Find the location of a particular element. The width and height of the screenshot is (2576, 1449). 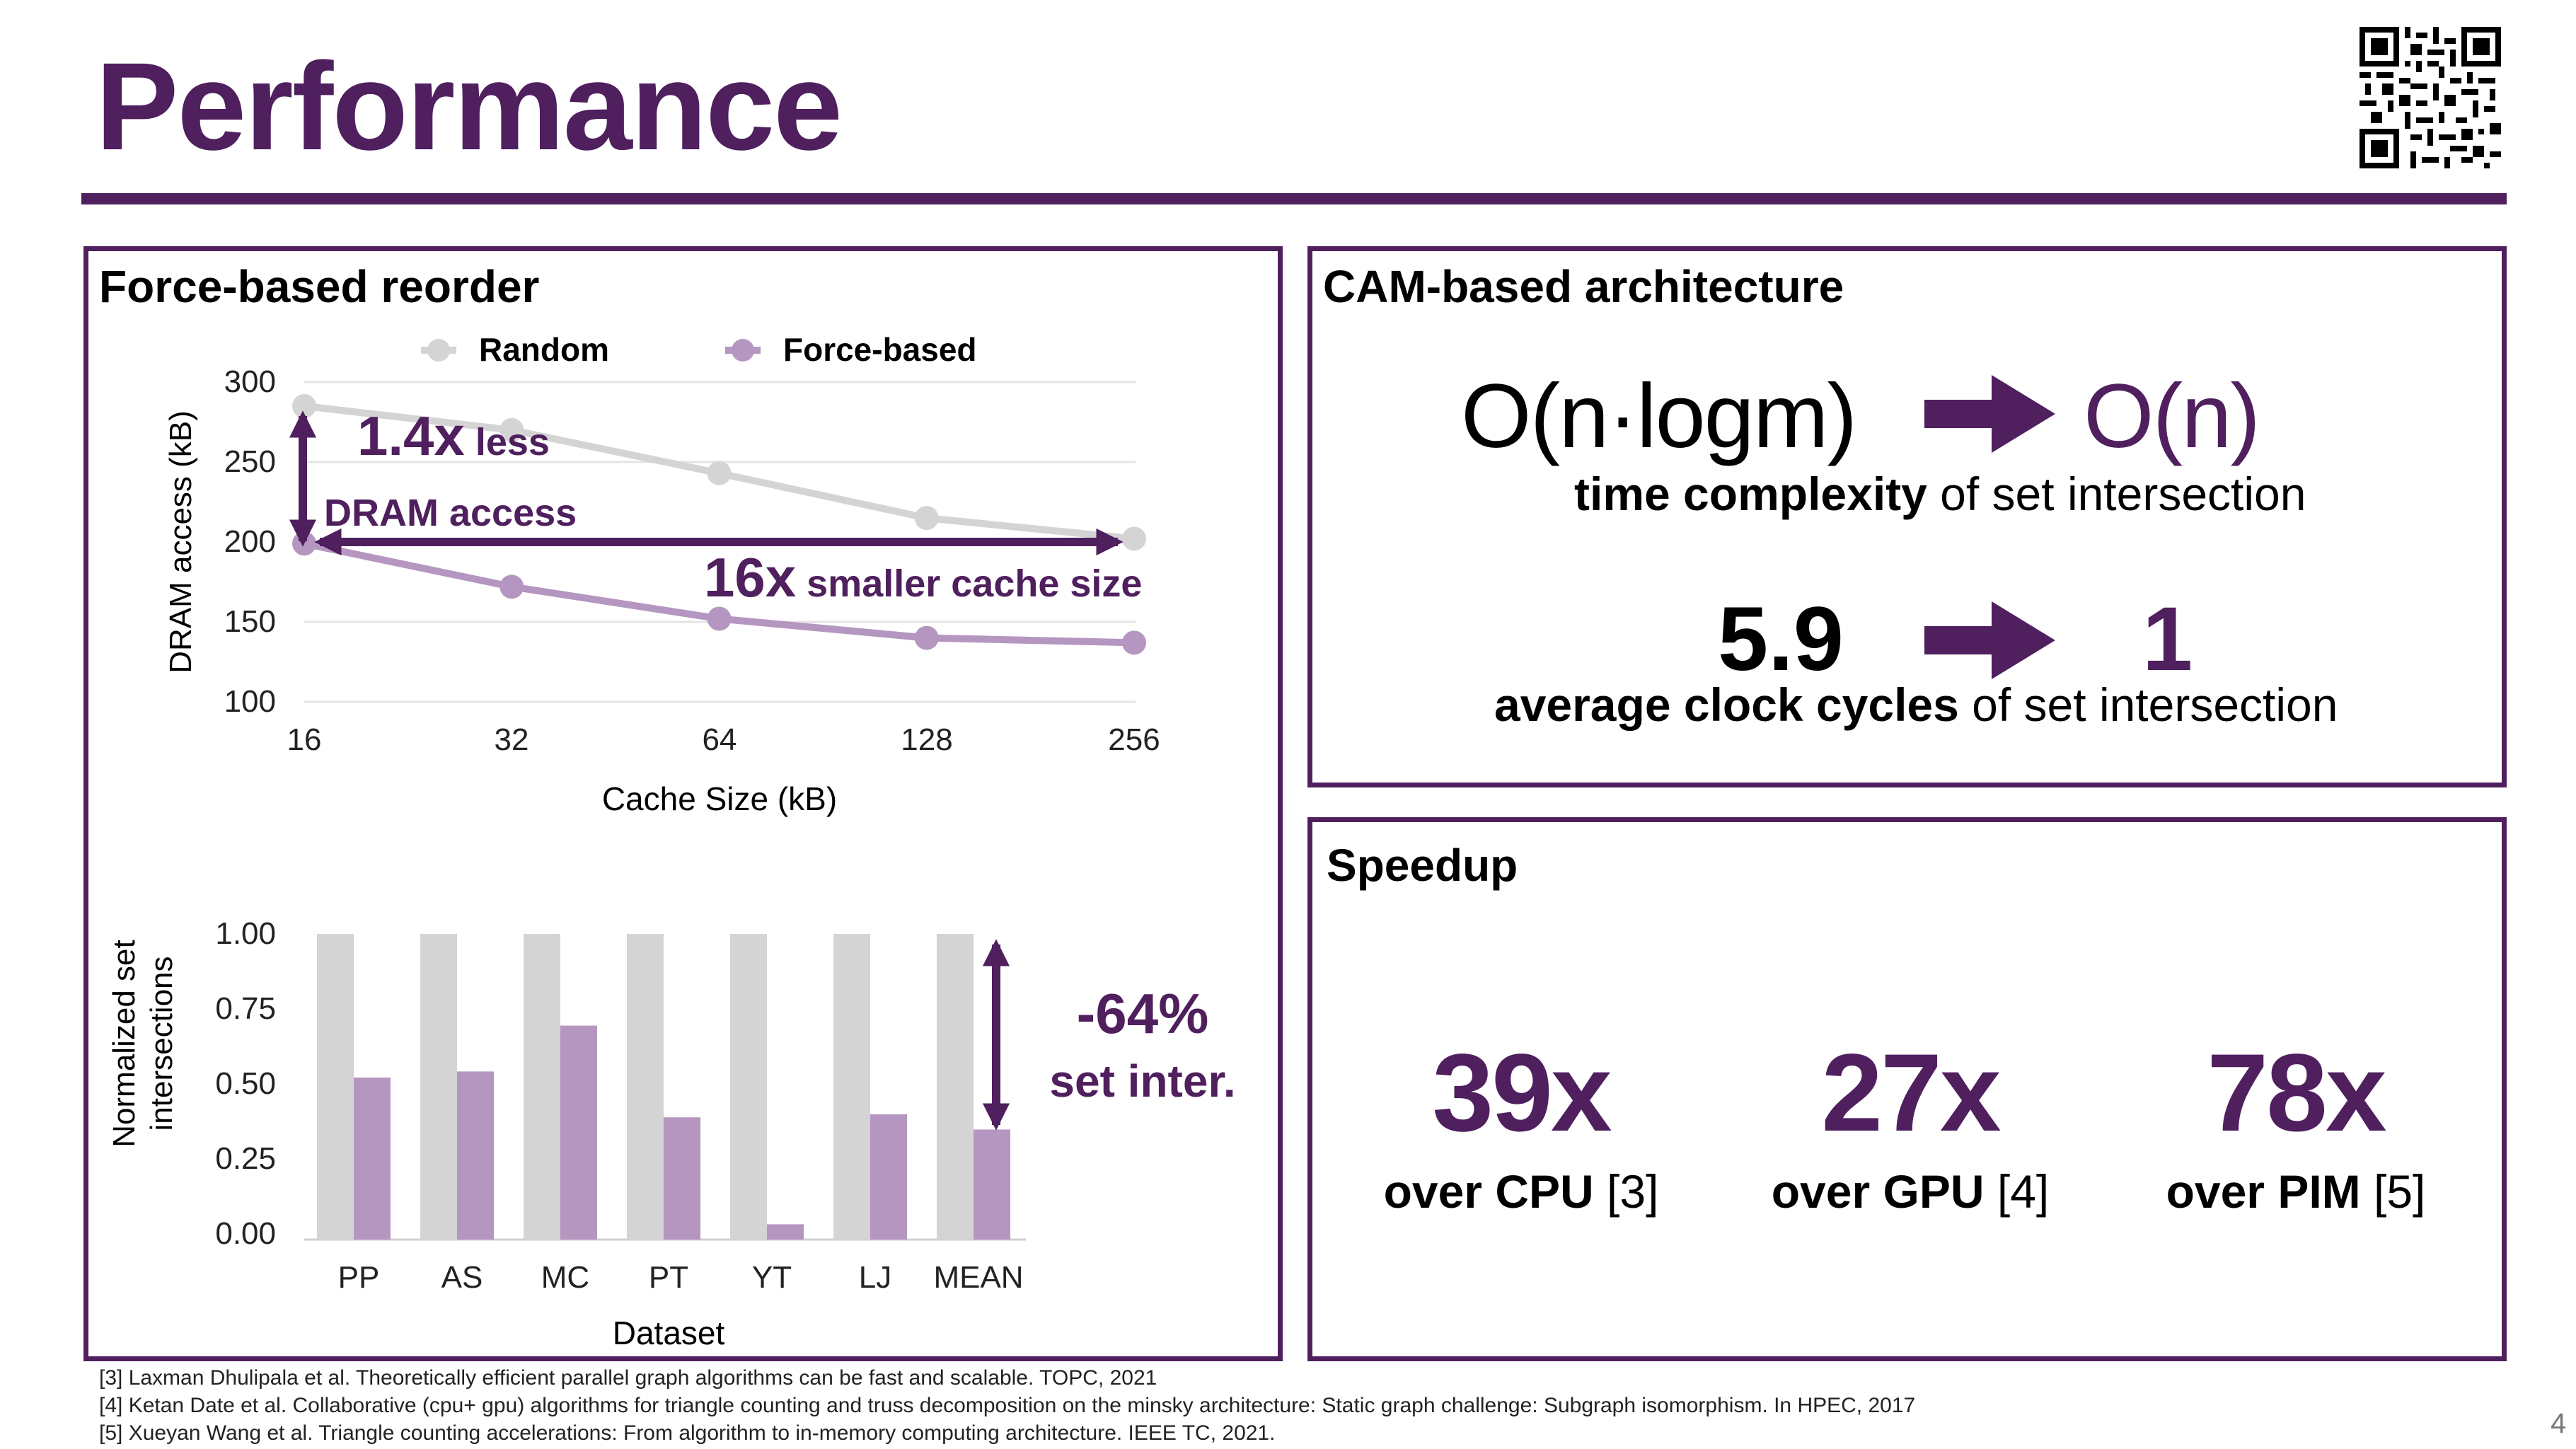

x-tick-label: 16 is located at coordinates (304, 739).